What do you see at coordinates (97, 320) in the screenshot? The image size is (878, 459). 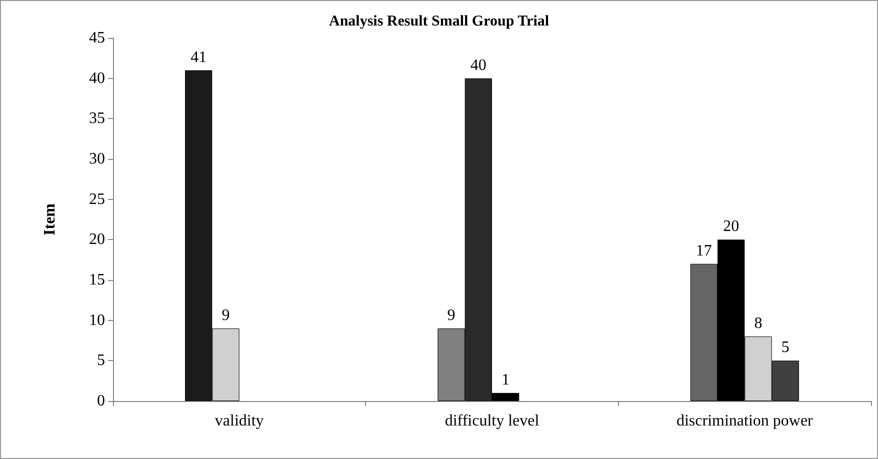 I see `y-tick-label: 10` at bounding box center [97, 320].